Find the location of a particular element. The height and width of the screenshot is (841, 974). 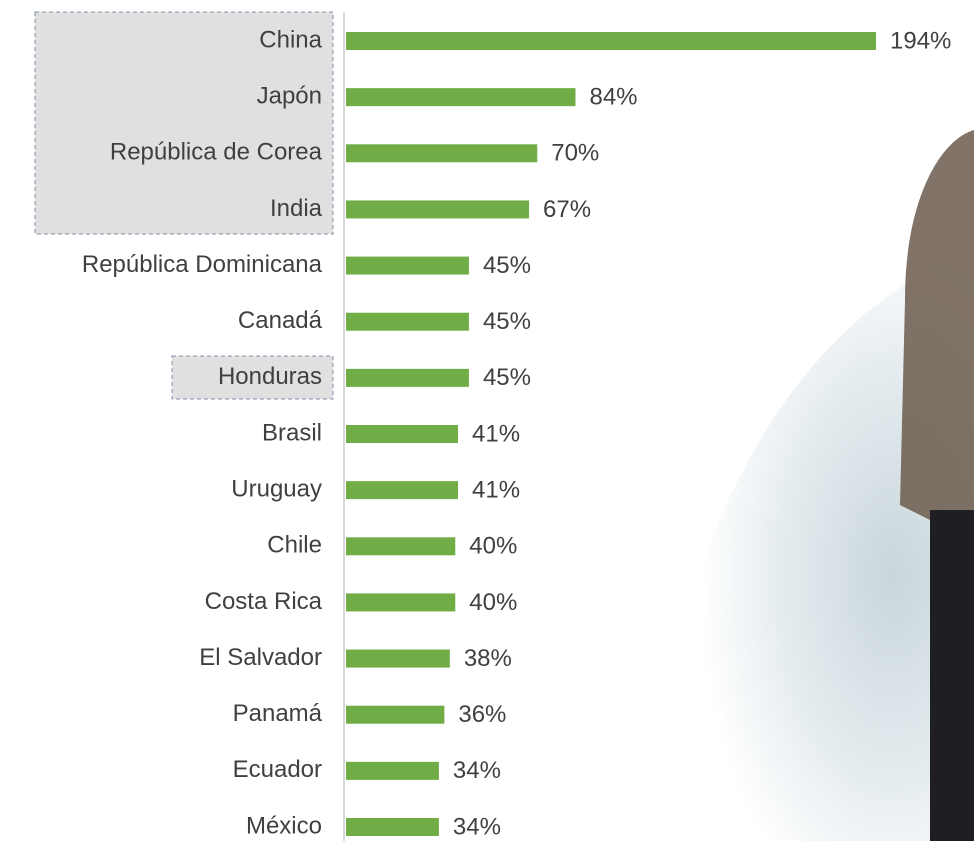

value-label: 70% is located at coordinates (575, 153).